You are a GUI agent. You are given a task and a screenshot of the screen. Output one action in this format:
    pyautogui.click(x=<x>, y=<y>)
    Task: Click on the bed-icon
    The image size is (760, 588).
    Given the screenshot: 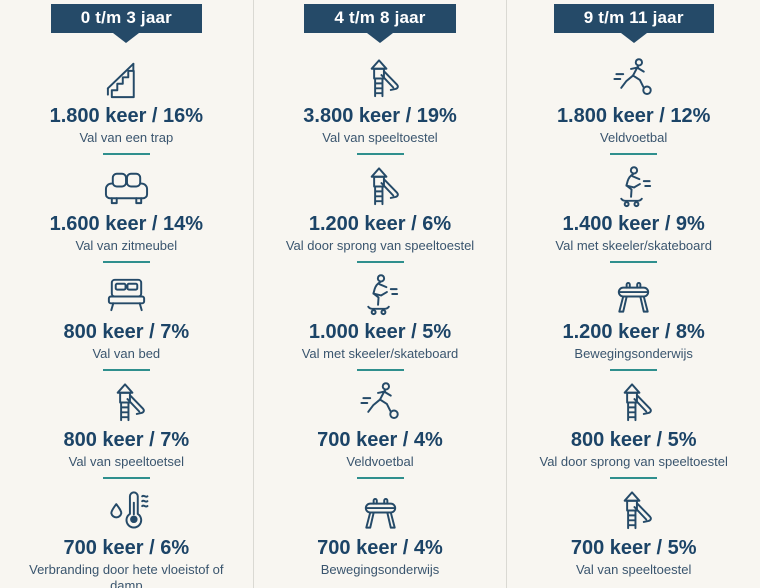 What is the action you would take?
    pyautogui.click(x=126, y=294)
    